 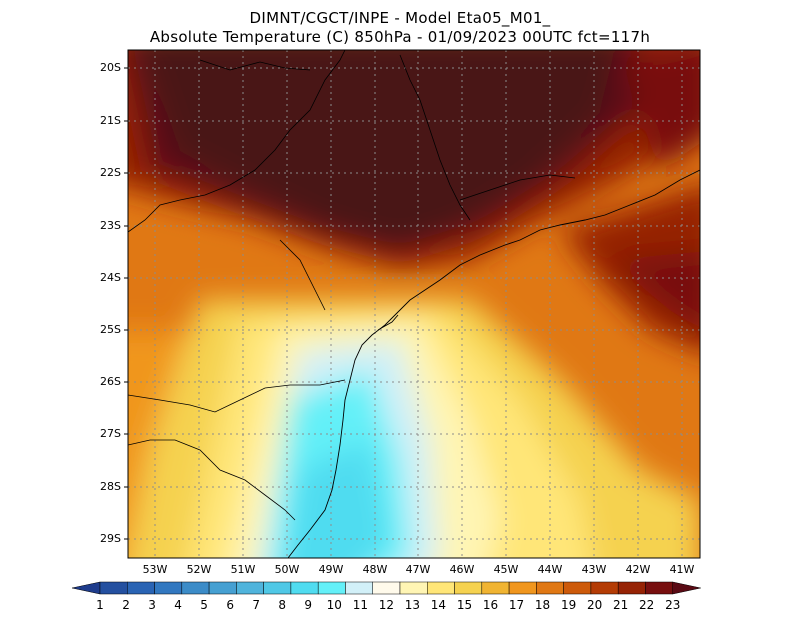 What do you see at coordinates (647, 605) in the screenshot?
I see `colorbar-label: 22` at bounding box center [647, 605].